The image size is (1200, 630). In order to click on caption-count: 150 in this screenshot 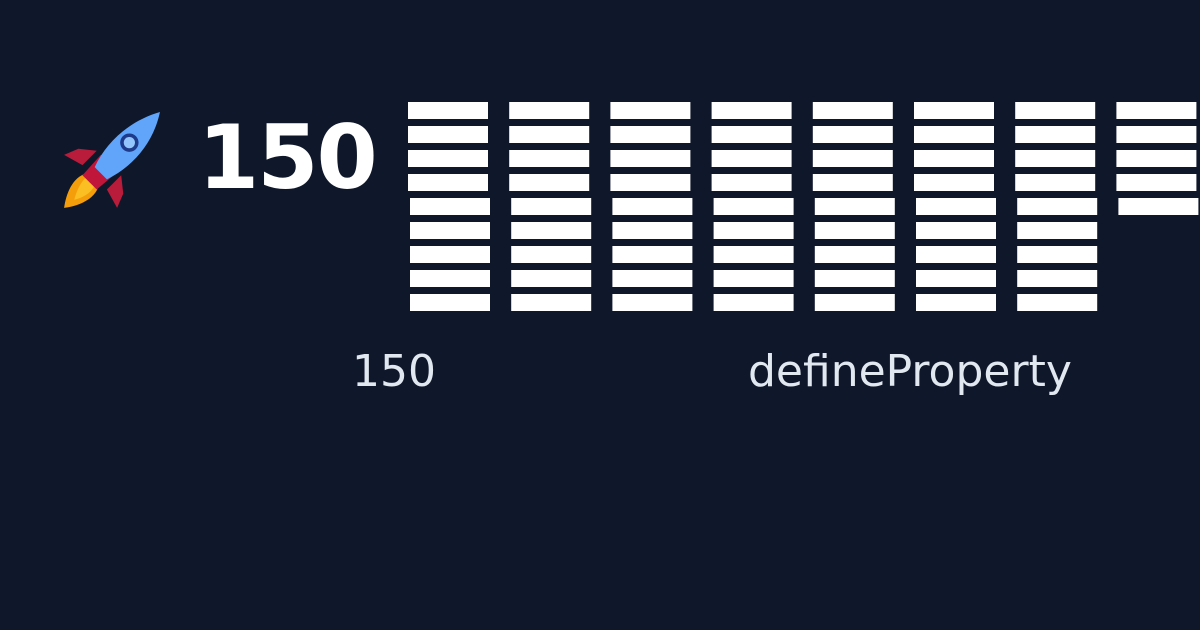, I will do `click(394, 371)`.